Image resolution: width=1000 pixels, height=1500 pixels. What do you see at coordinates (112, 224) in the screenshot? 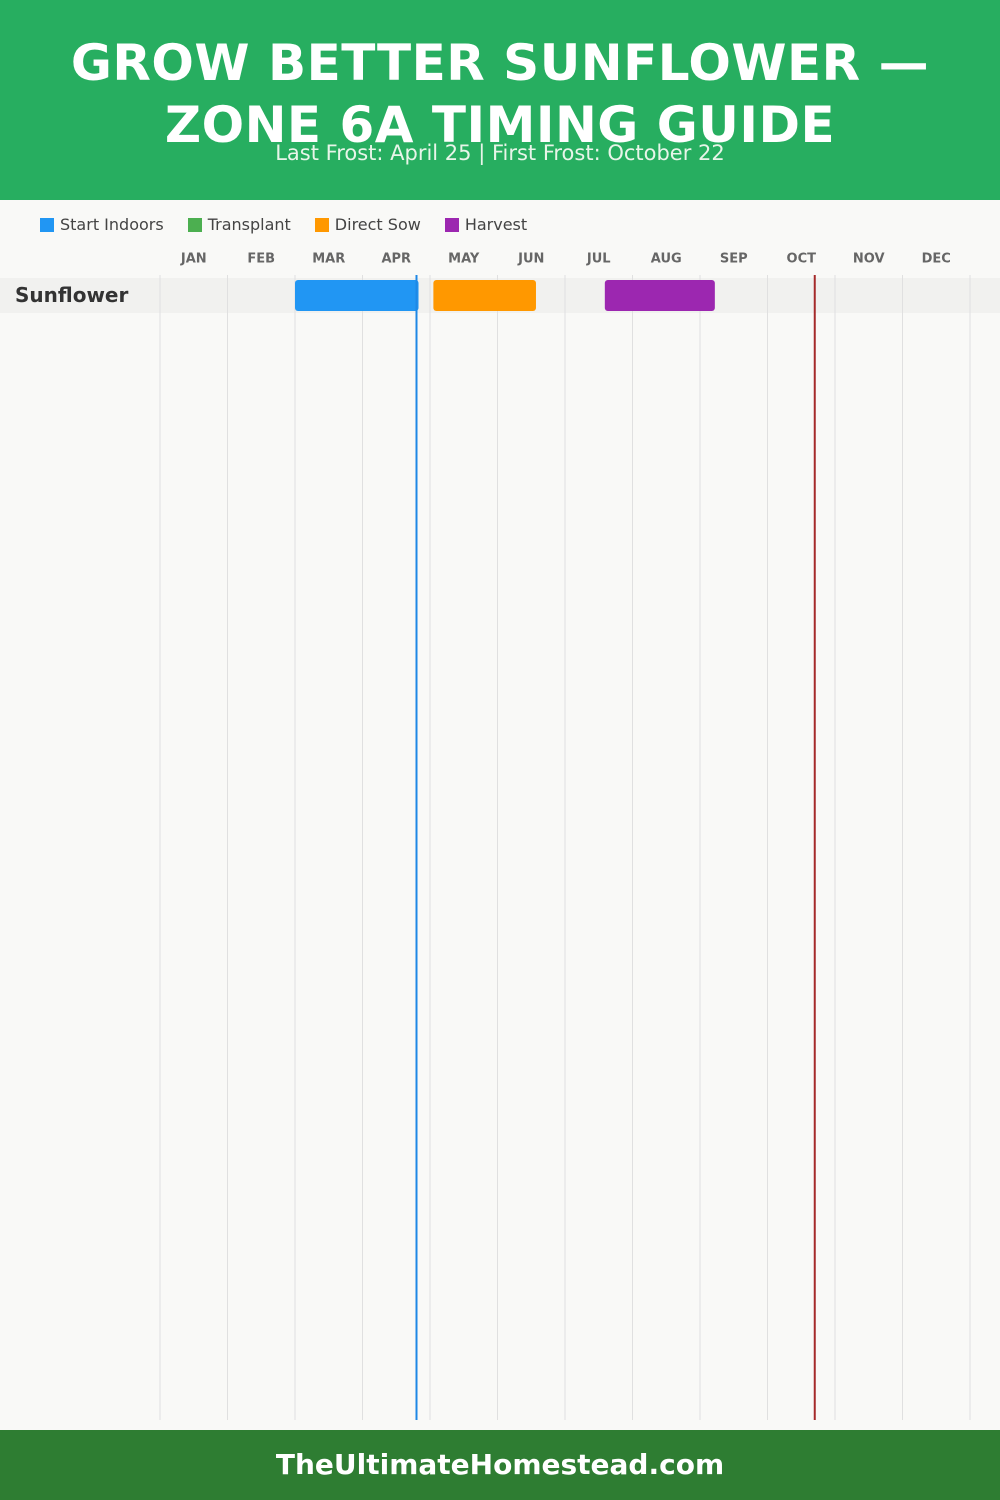
I see `legend-label: Start Indoors` at bounding box center [112, 224].